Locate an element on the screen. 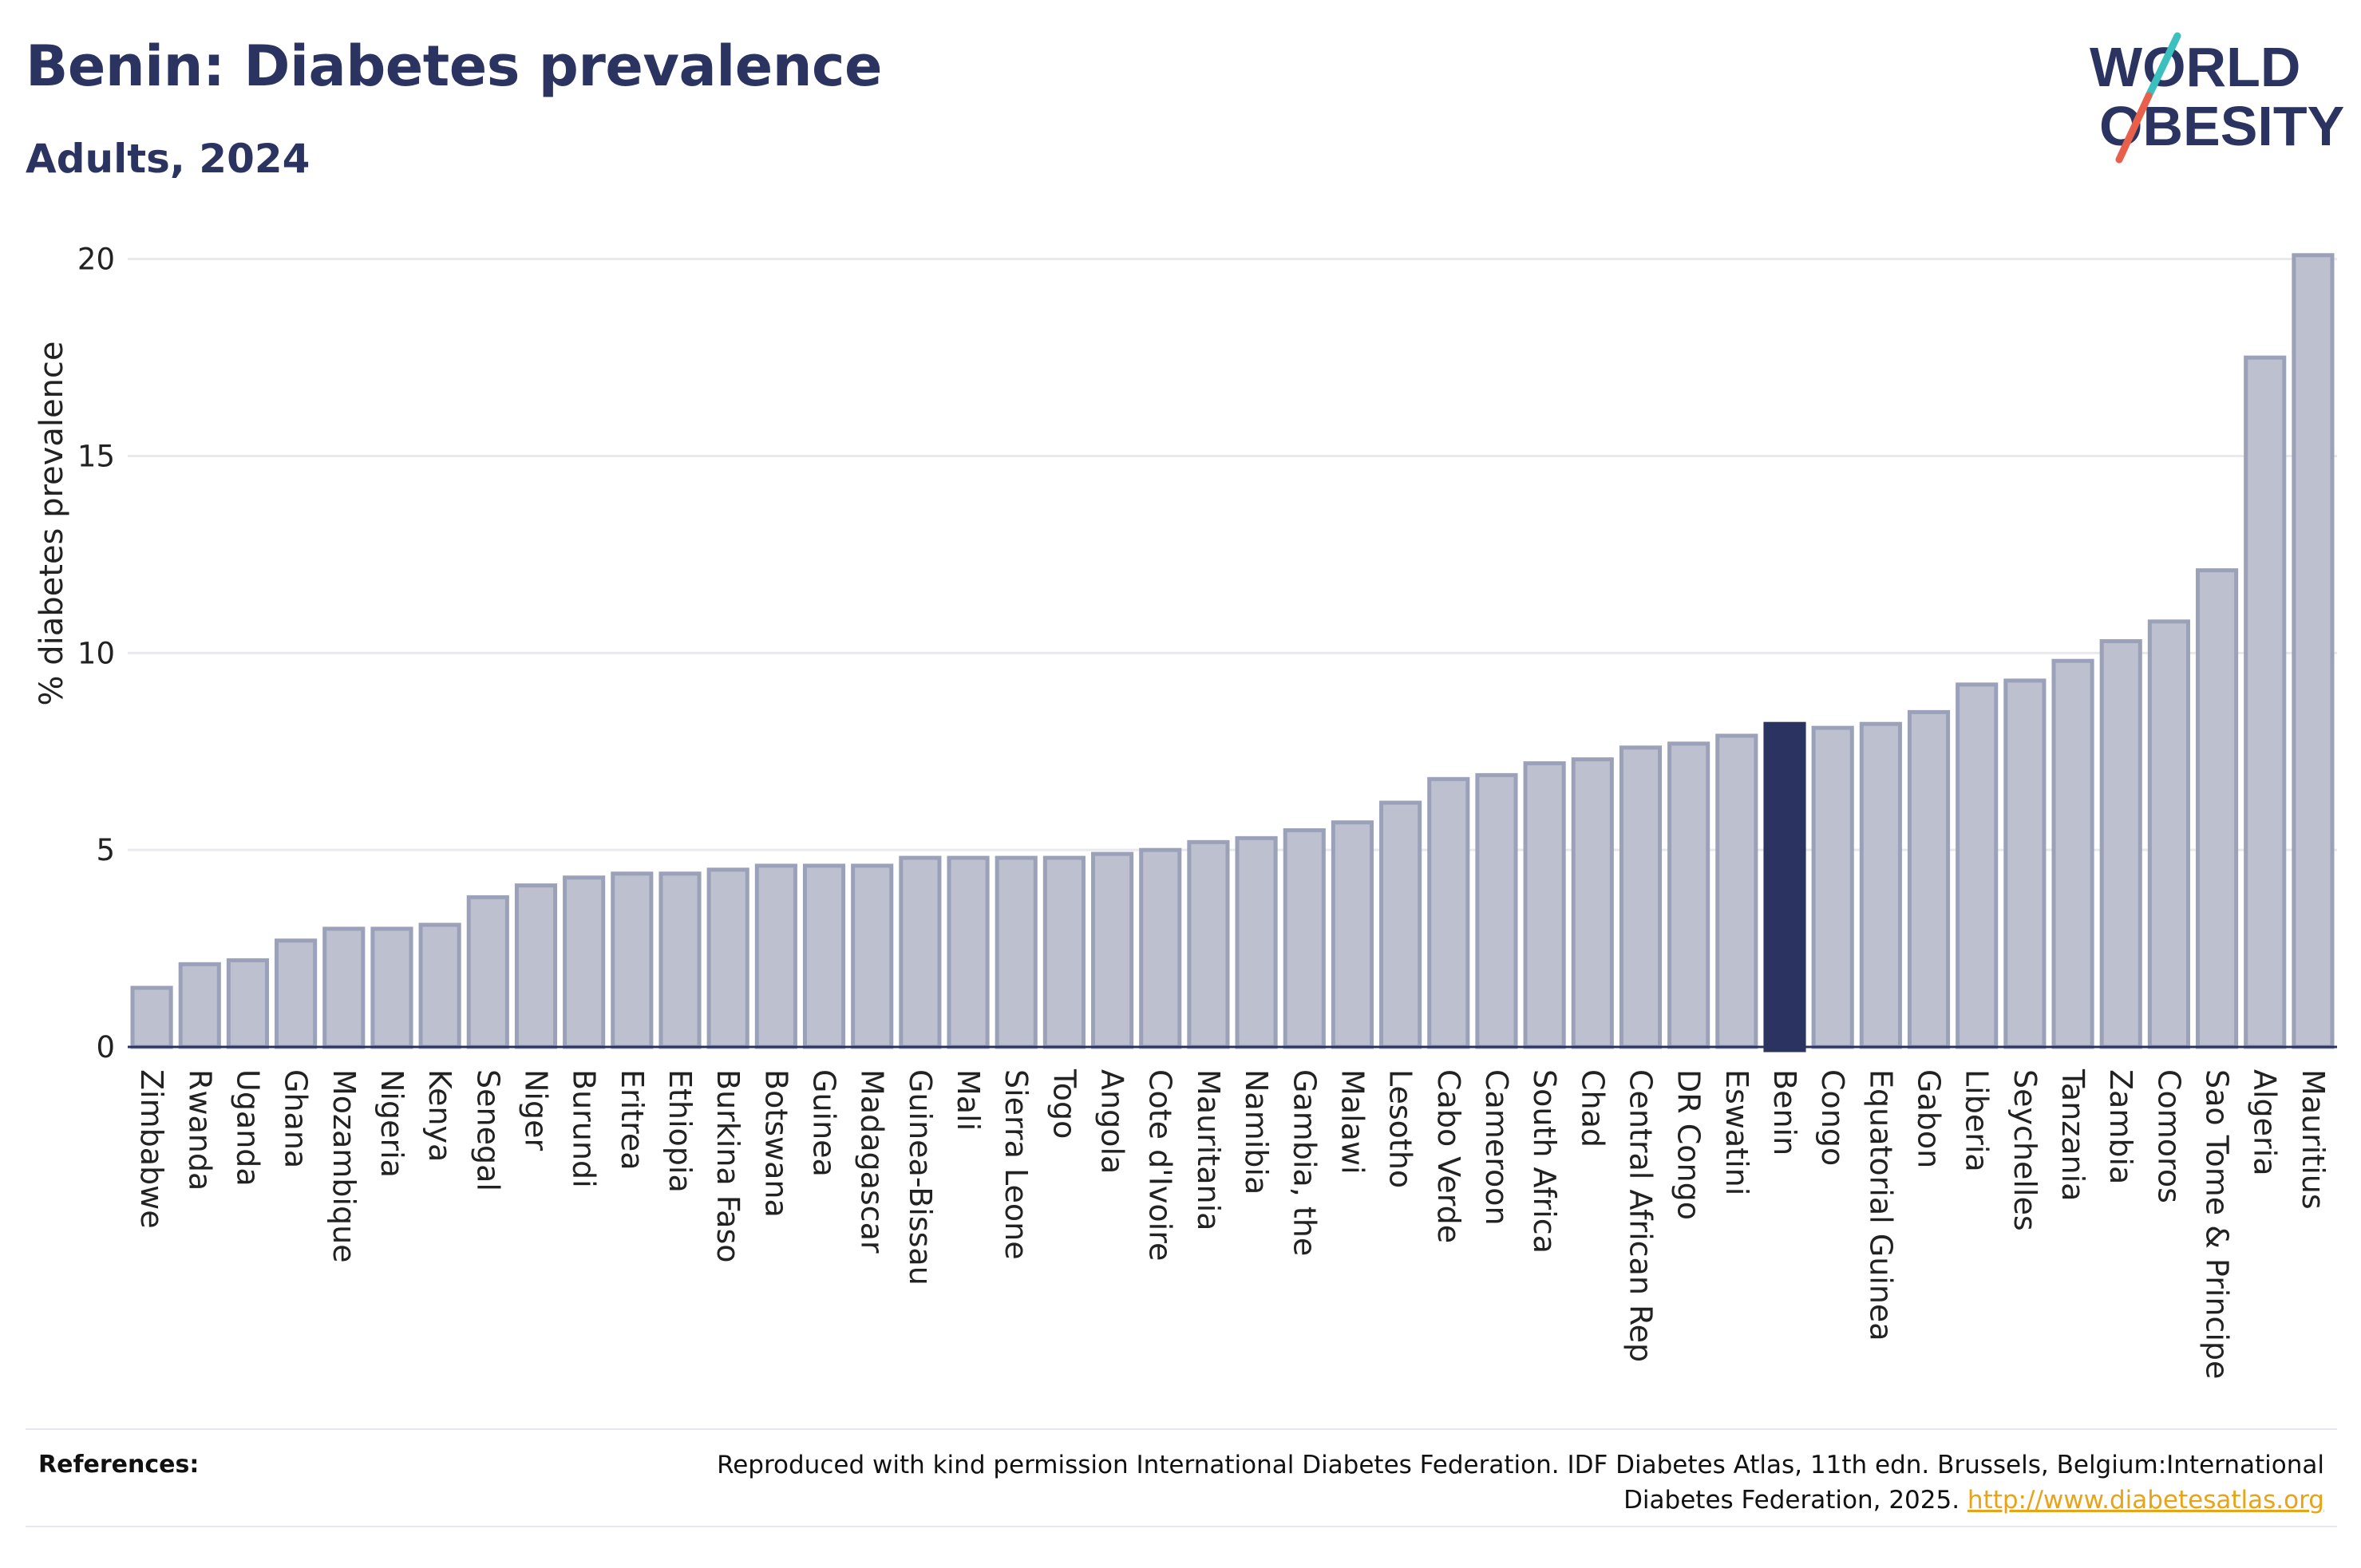  logo-slash-teal is located at coordinates (2163, 66).